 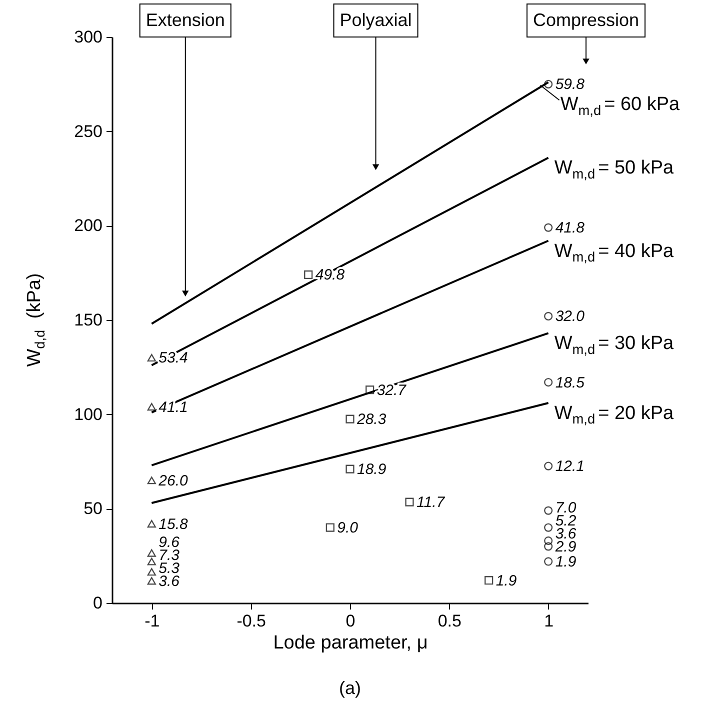 What do you see at coordinates (88, 131) in the screenshot?
I see `y-tick-label: 250` at bounding box center [88, 131].